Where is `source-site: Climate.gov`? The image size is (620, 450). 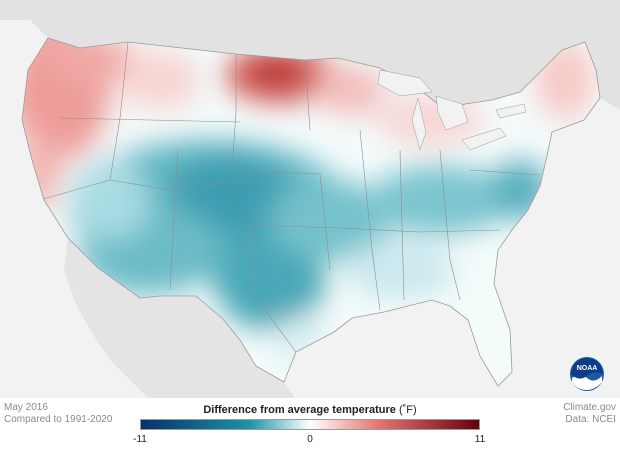
source-site: Climate.gov is located at coordinates (589, 407).